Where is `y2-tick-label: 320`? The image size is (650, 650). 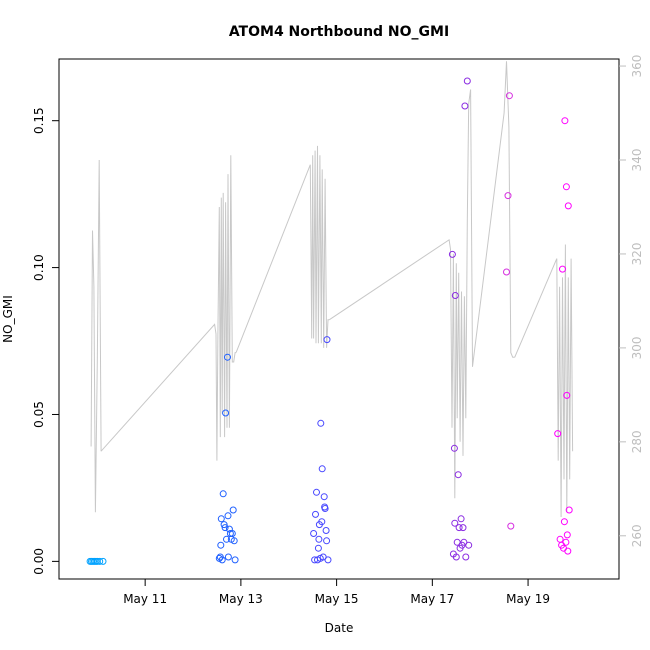 y2-tick-label: 320 is located at coordinates (637, 253).